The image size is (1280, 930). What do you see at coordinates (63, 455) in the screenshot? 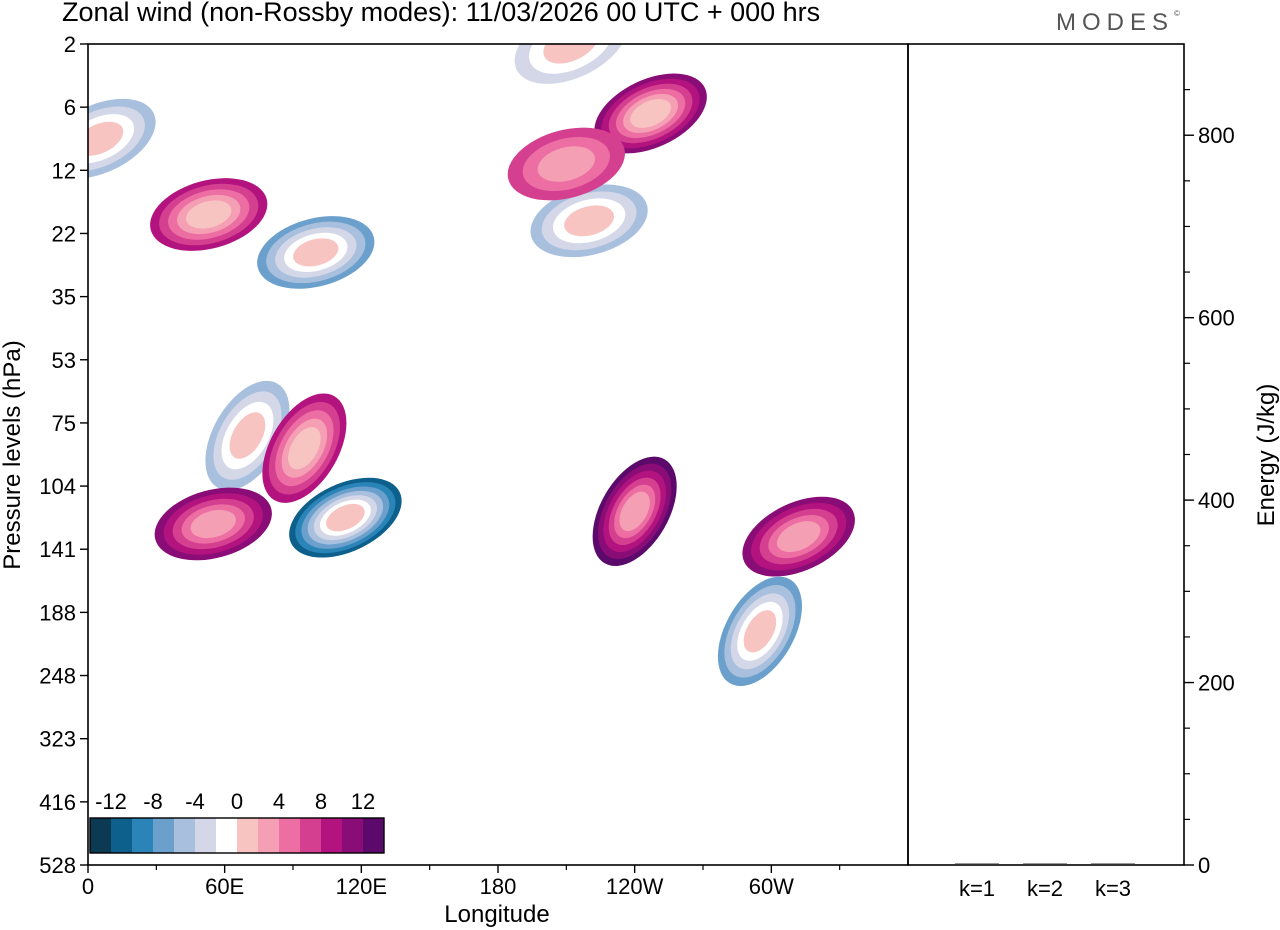
I see `pressure-axis: 2 6 12 22 35 53 75 104 141 188 248 323 416 528` at bounding box center [63, 455].